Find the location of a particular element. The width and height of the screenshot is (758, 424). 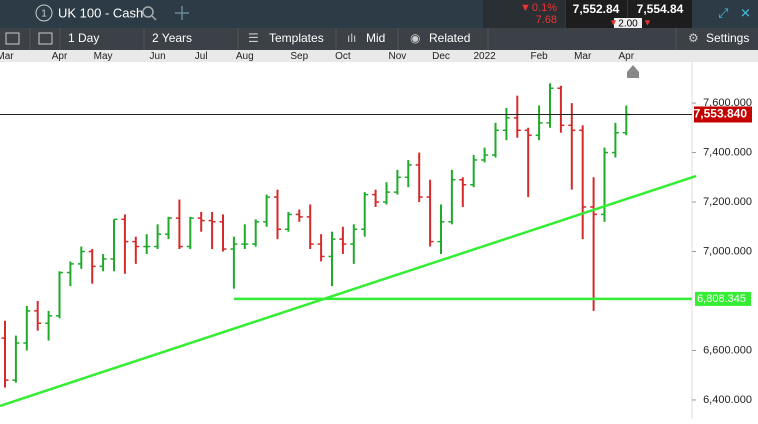

price-type-icon: ılı is located at coordinates (351, 38).